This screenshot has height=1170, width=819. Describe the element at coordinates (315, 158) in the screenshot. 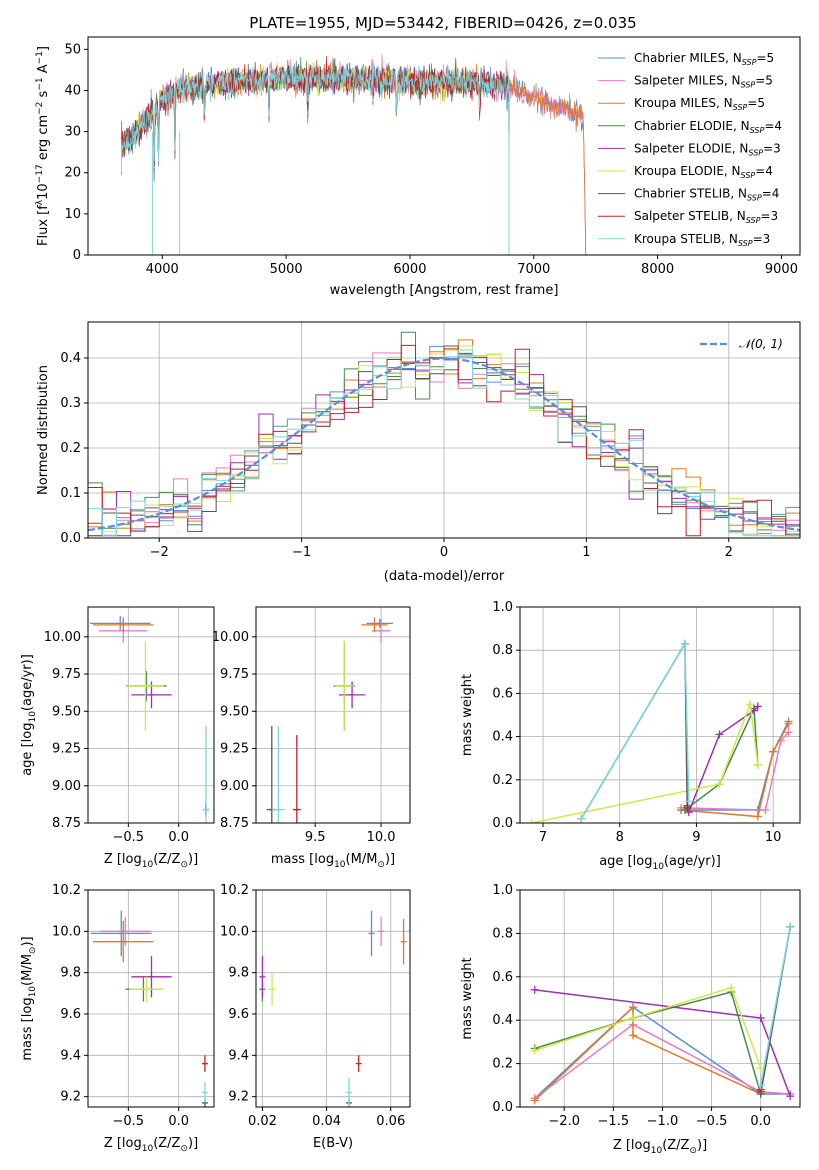

I see `spectrum-series-line` at that location.